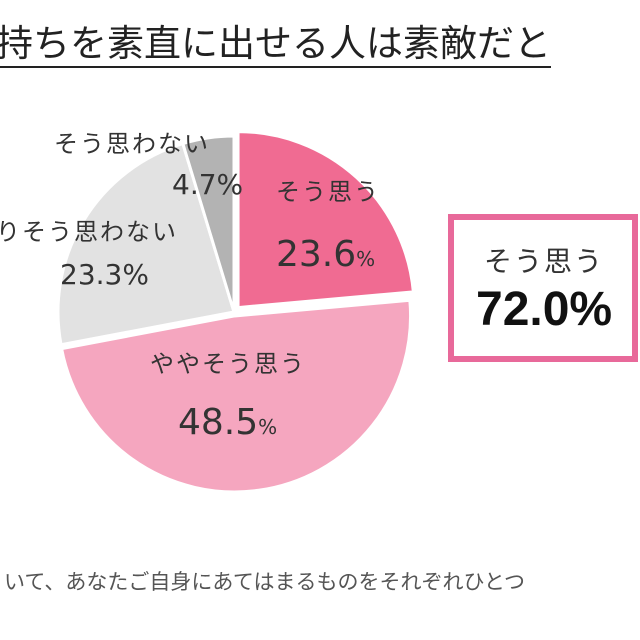 The image size is (640, 640). What do you see at coordinates (132, 144) in the screenshot?
I see `slice-label-disagree: そう思わない` at bounding box center [132, 144].